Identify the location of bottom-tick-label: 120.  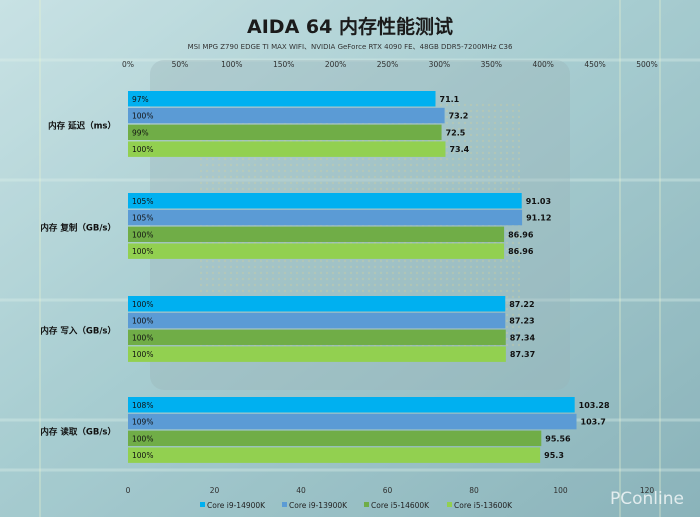
(647, 490).